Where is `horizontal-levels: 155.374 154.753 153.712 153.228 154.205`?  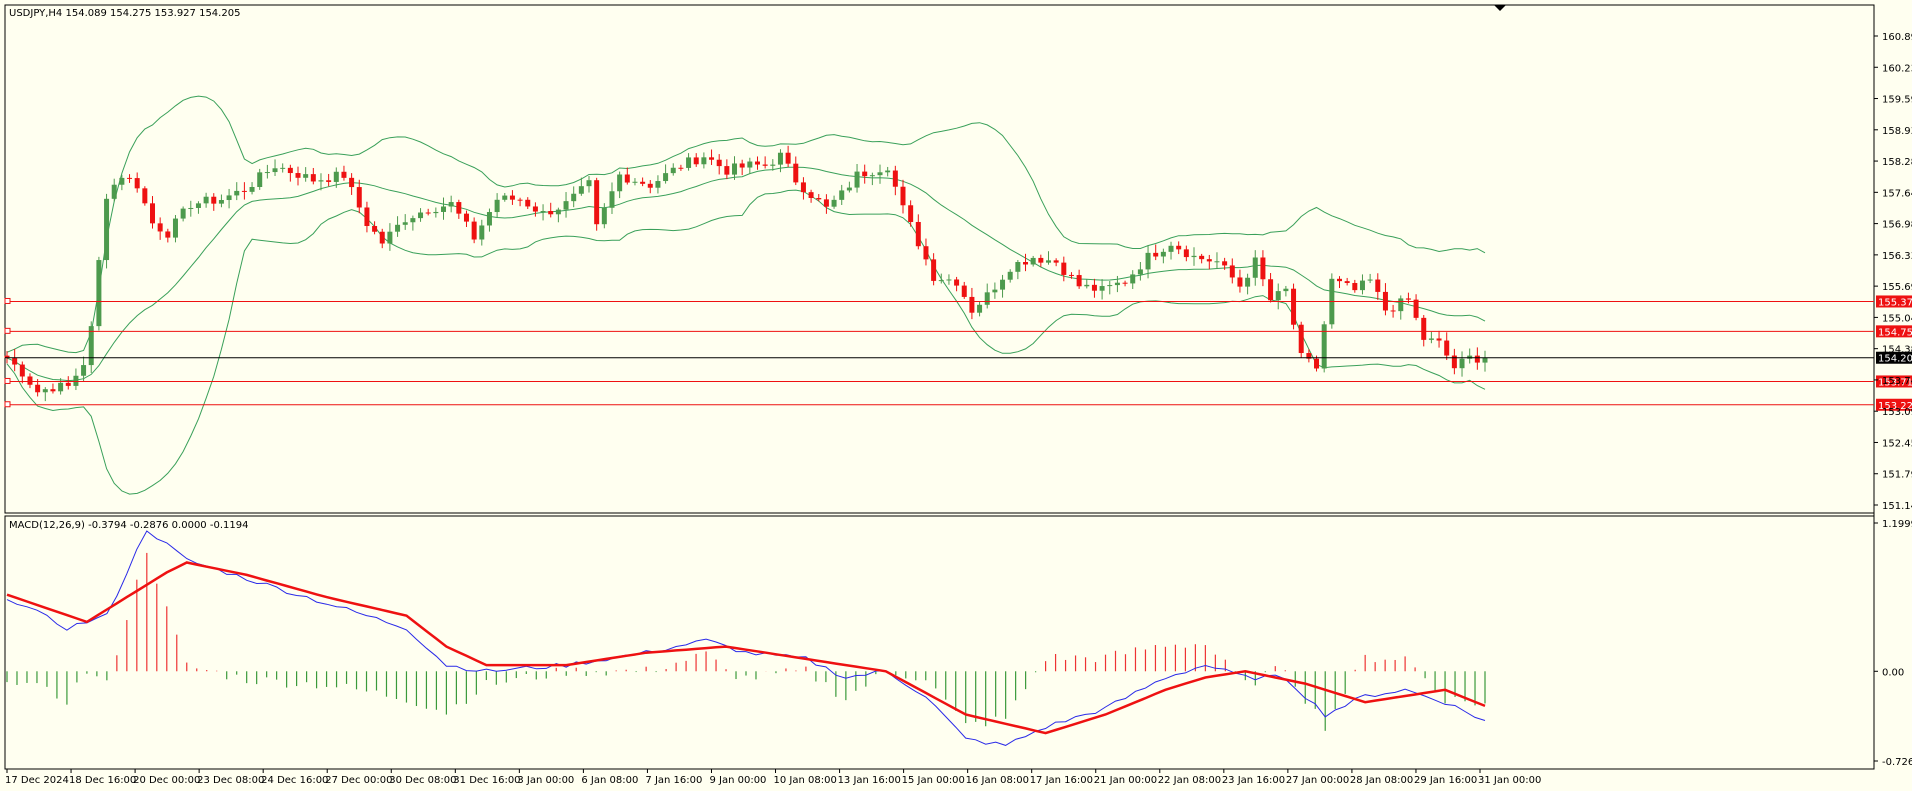
horizontal-levels: 155.374 154.753 153.712 153.228 154.205 is located at coordinates (958, 353).